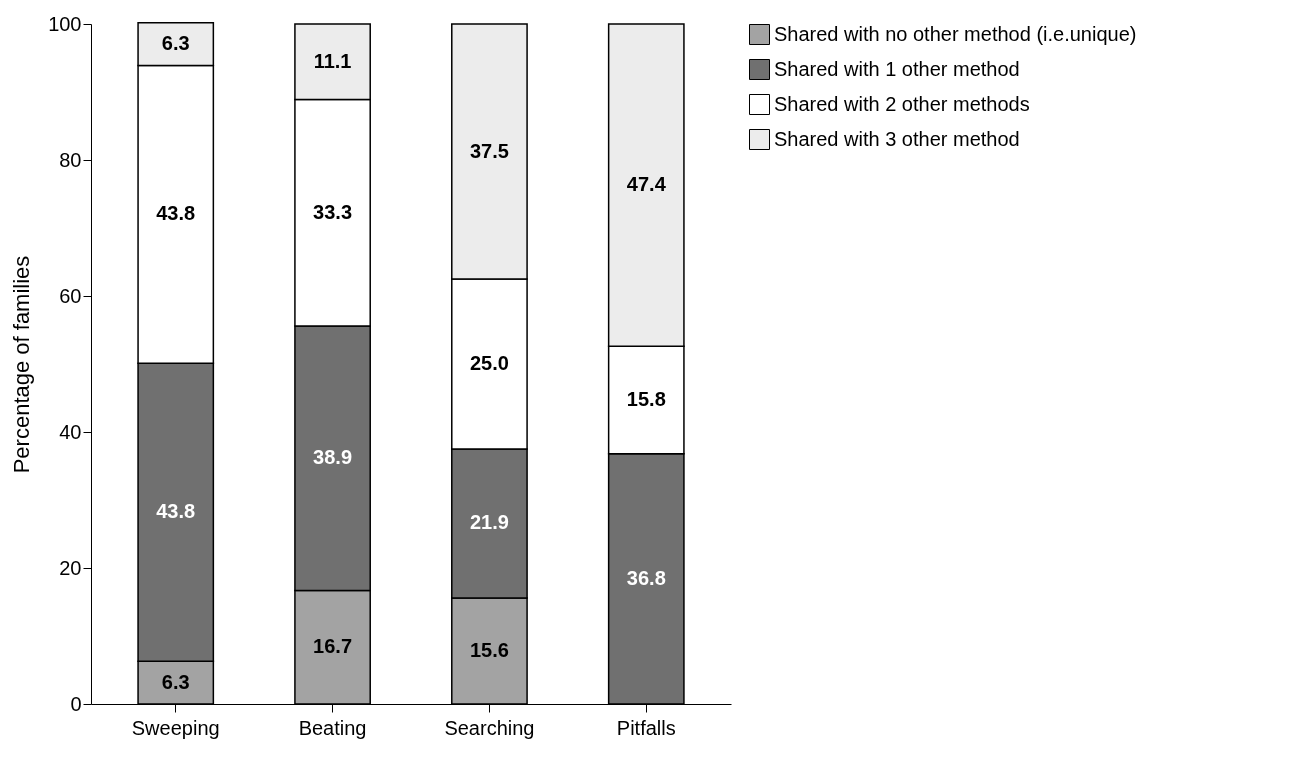 The image size is (1298, 772). Describe the element at coordinates (70, 431) in the screenshot. I see `y-tick-label: 40` at that location.